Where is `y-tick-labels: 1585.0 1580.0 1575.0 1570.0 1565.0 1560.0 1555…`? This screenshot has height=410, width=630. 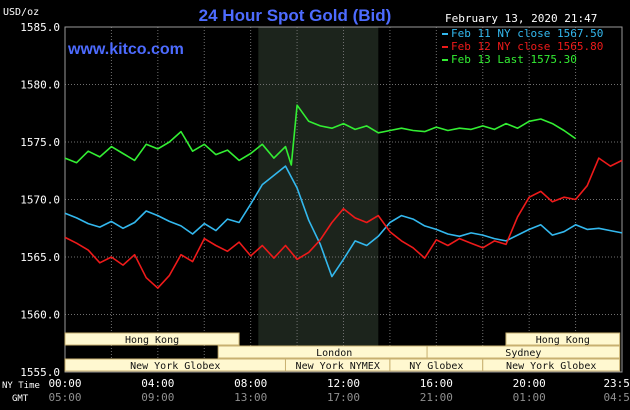
y-tick-labels: 1585.0 1580.0 1575.0 1570.0 1565.0 1560.0 1555… is located at coordinates (40, 200).